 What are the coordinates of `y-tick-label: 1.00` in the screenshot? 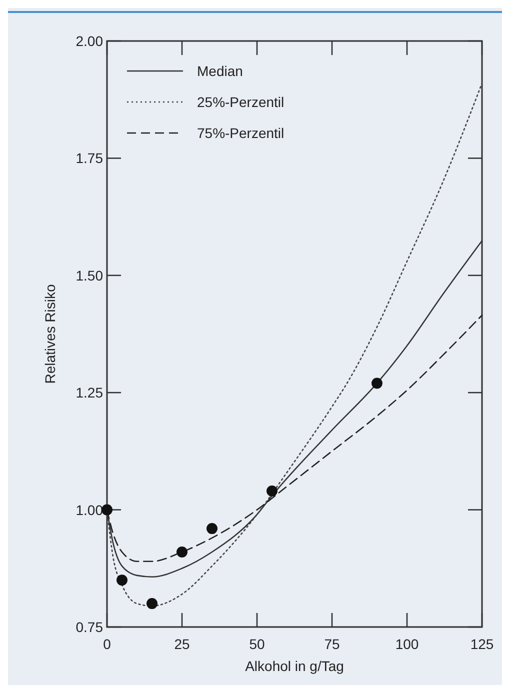 It's located at (90, 510).